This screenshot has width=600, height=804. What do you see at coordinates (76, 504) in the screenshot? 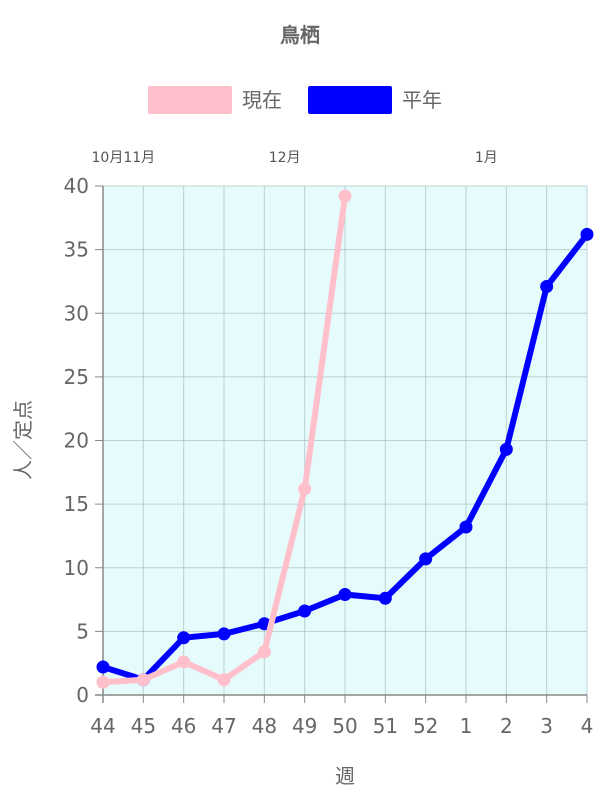
I see `y-tick-label: 15` at bounding box center [76, 504].